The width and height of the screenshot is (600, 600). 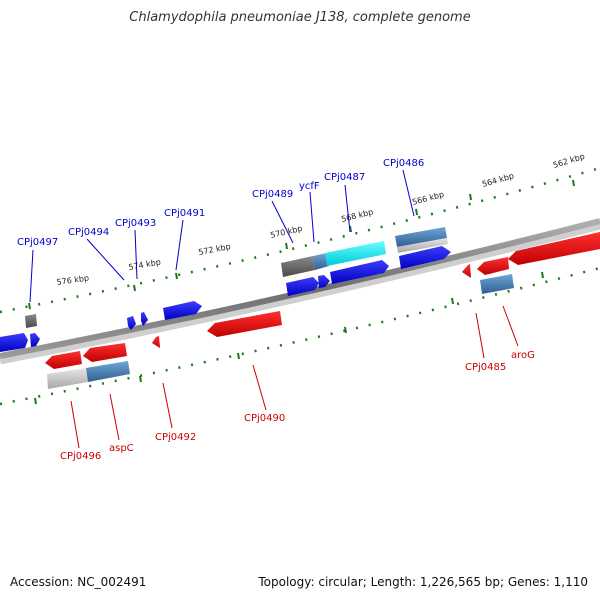 I want to click on gene-label: CPj0485, so click(x=485, y=367).